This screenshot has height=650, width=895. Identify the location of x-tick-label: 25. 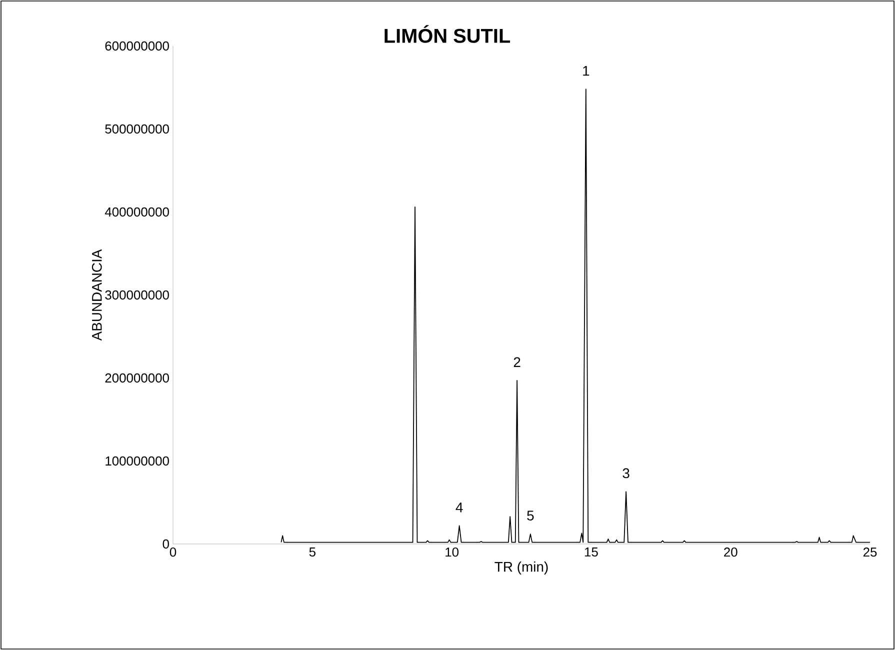
(870, 552).